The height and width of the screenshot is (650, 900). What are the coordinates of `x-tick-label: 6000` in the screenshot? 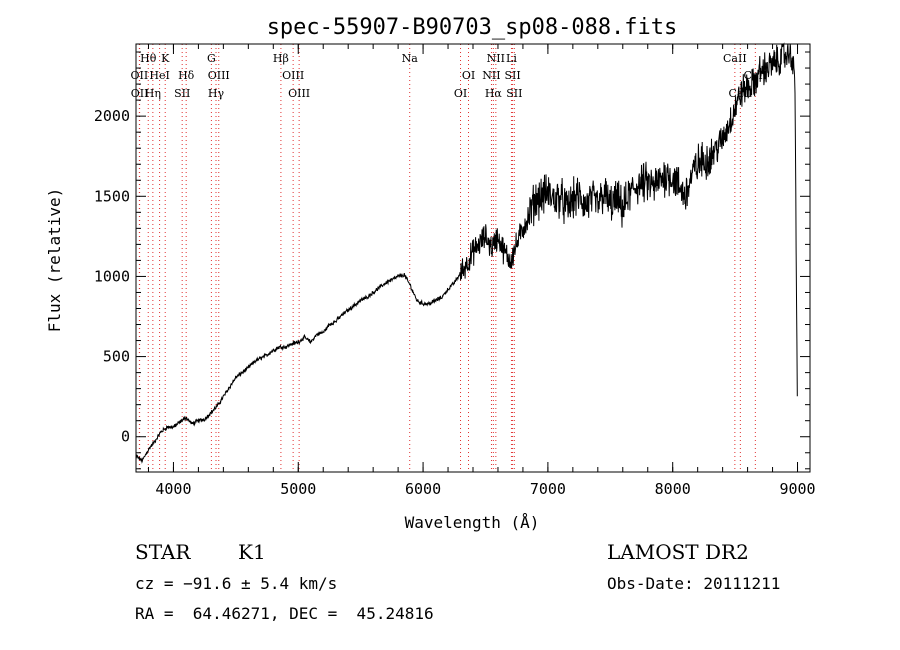 It's located at (423, 489).